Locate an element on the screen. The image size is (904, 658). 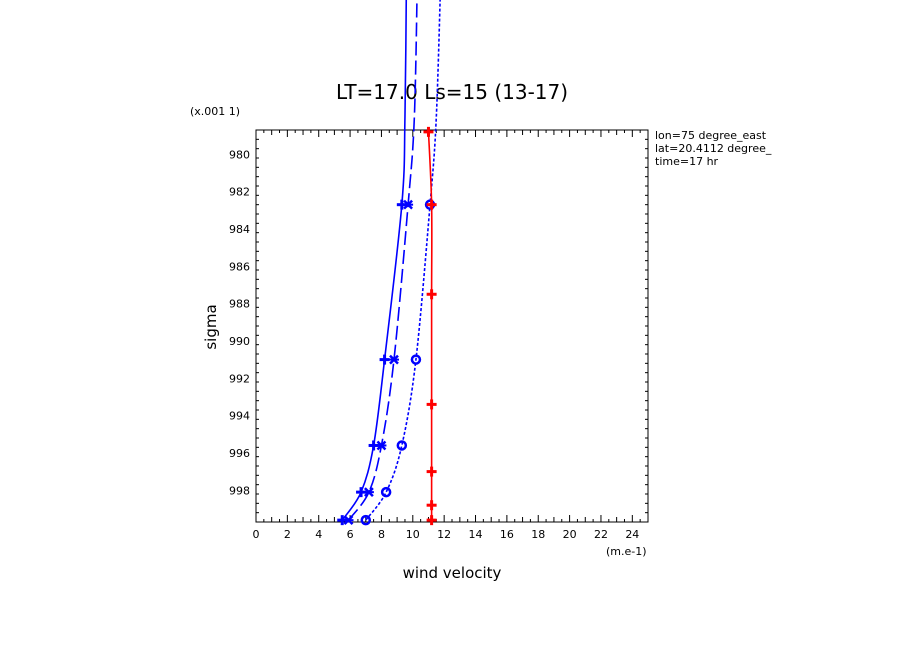
x-tick-label: 24 is located at coordinates (632, 534).